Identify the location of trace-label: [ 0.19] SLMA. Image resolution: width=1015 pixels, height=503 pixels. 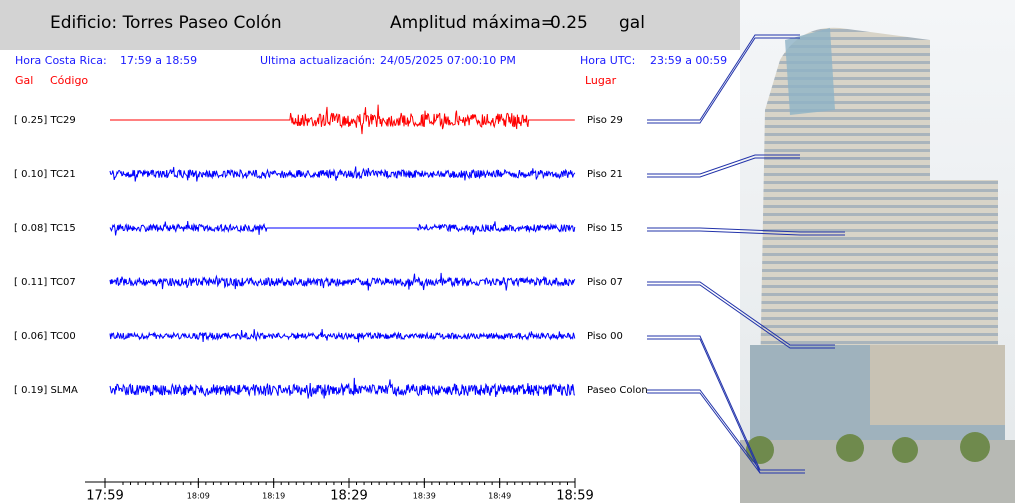
(46, 390).